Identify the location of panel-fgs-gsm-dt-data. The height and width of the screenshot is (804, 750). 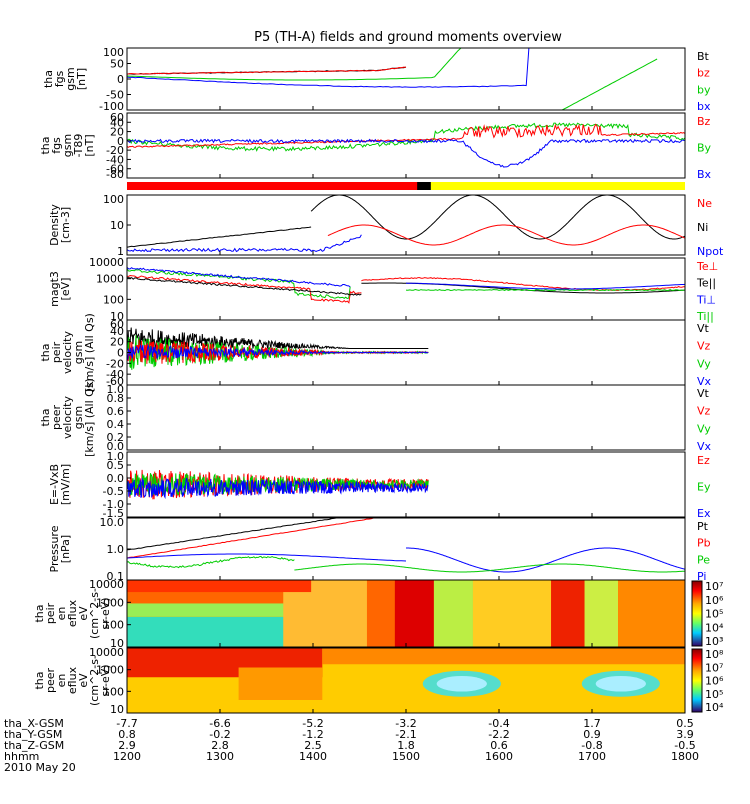
(406, 145).